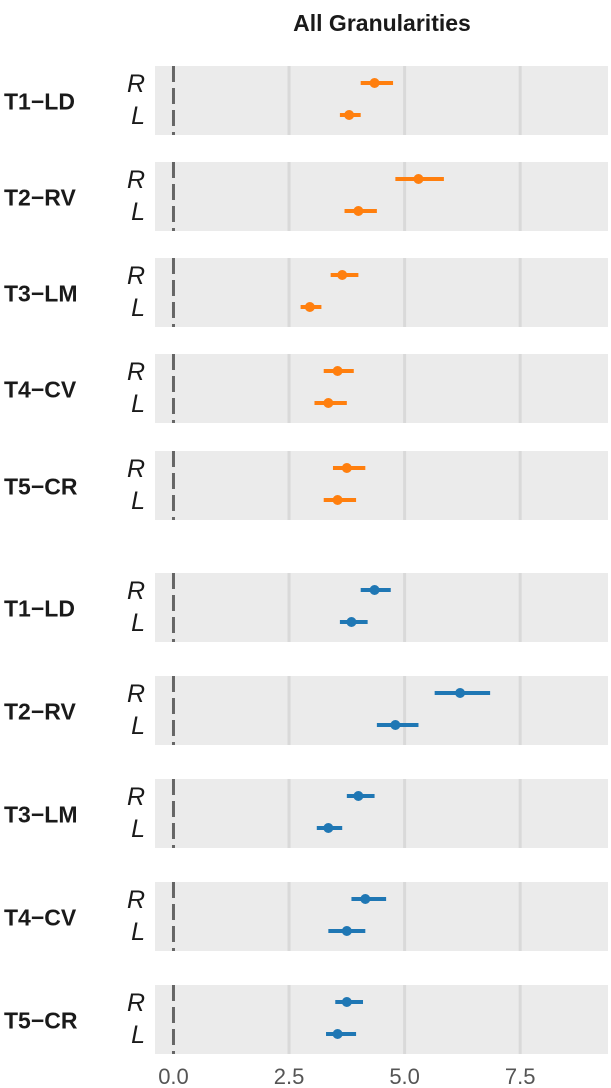 This screenshot has height=1088, width=611. Describe the element at coordinates (382, 23) in the screenshot. I see `chart-title: All Granularities` at that location.